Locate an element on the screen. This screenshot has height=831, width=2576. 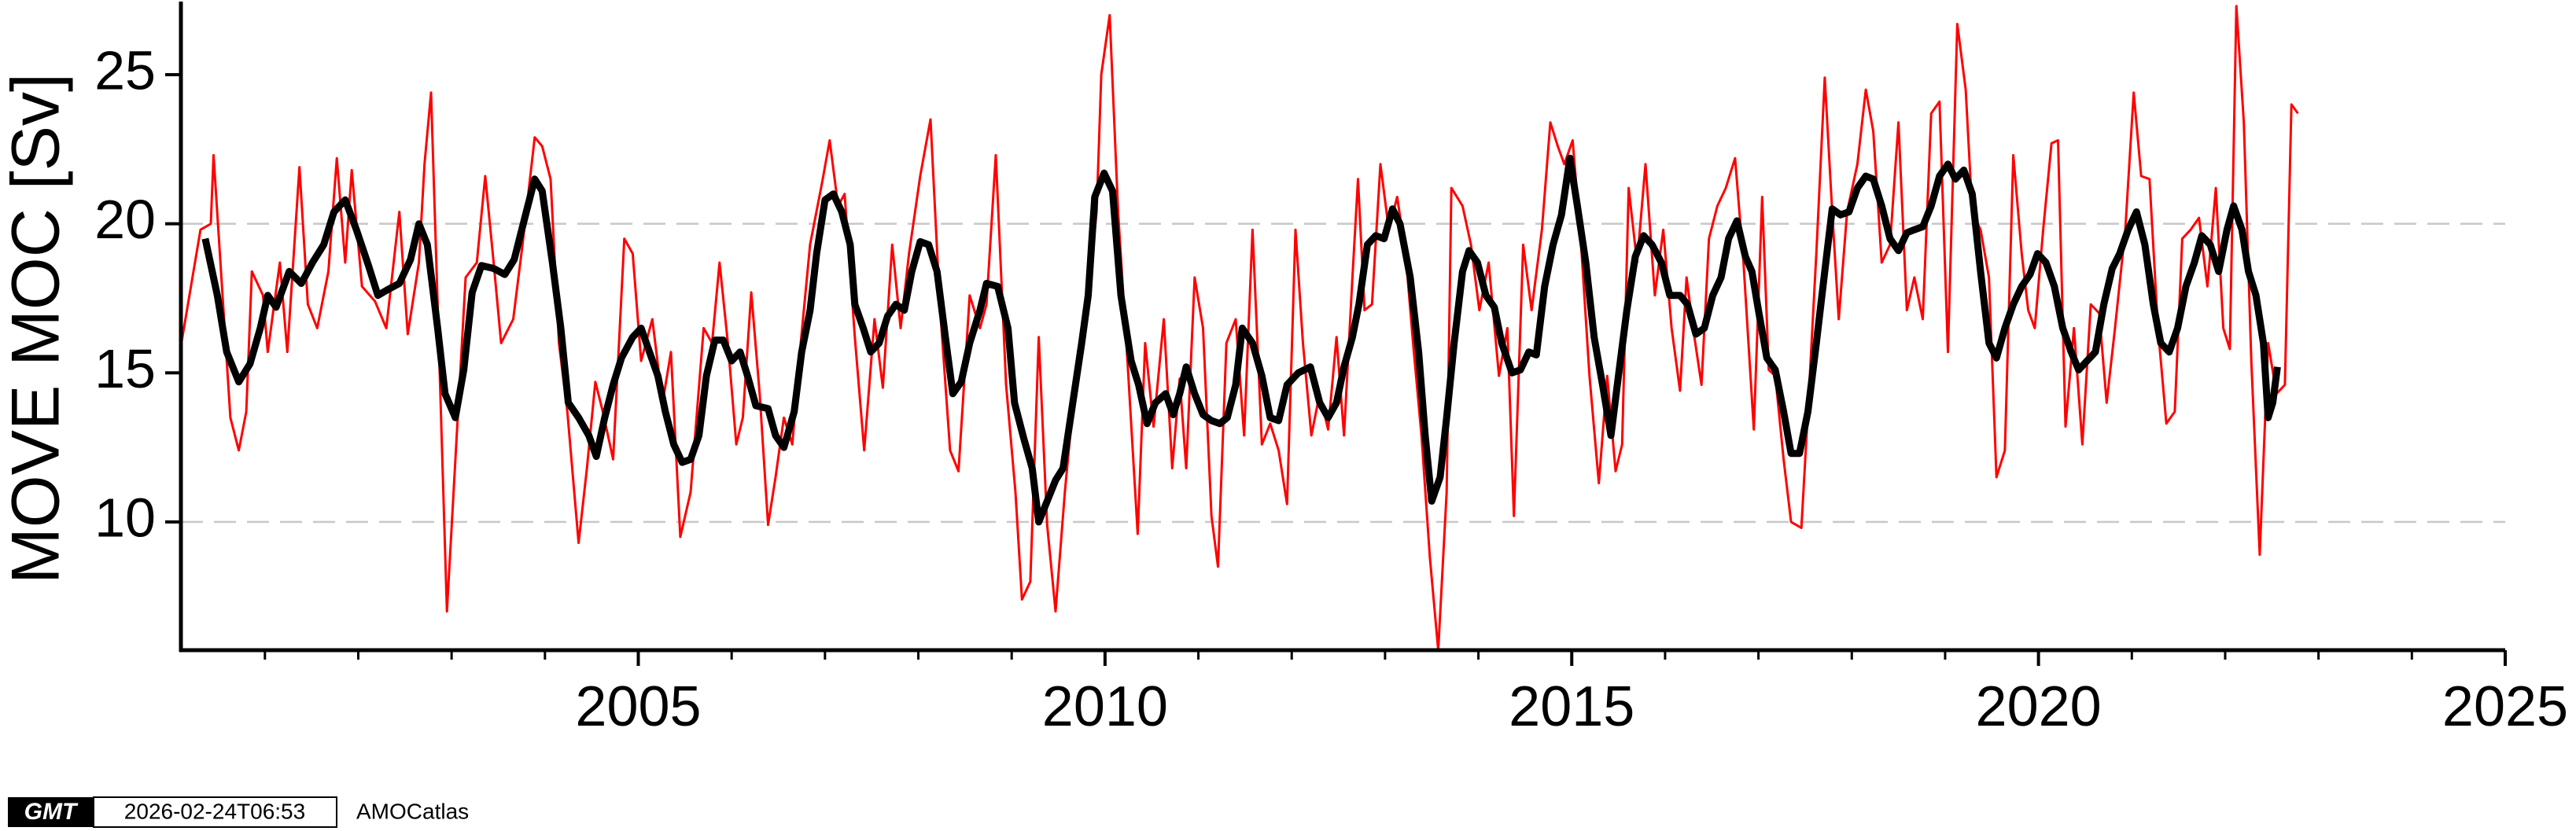
logo-box is located at coordinates (51, 812).